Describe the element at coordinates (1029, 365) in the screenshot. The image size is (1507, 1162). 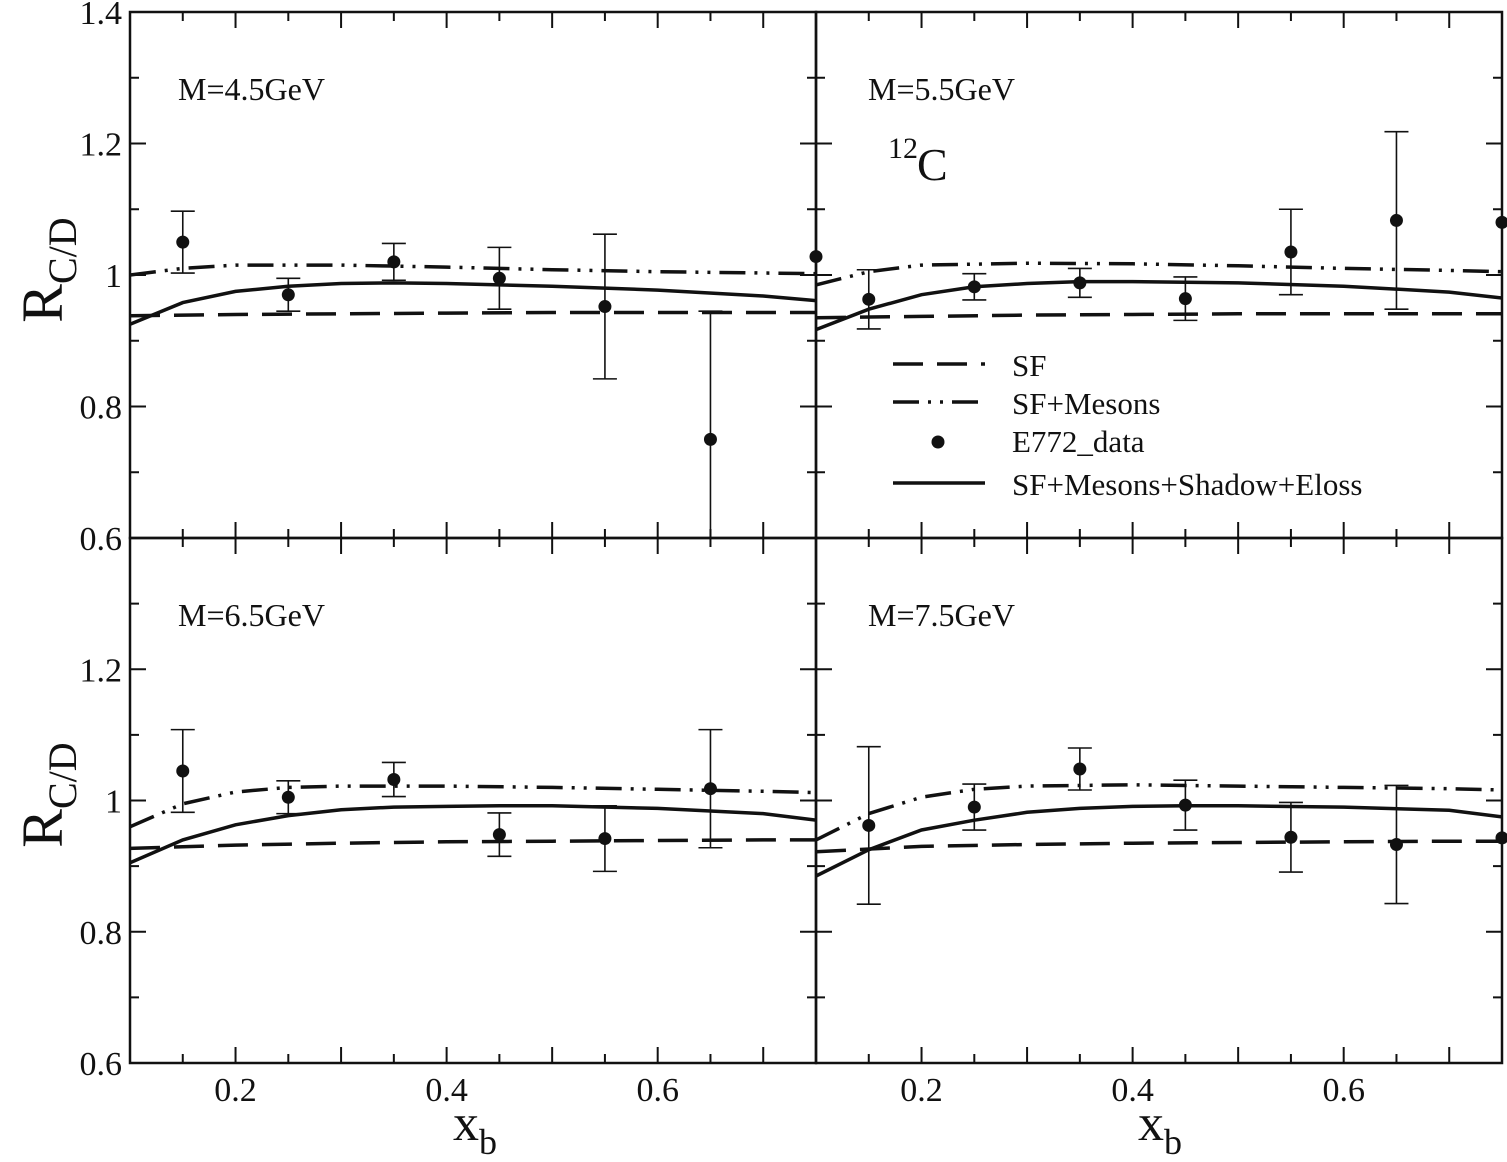
I see `legend-label: SF` at that location.